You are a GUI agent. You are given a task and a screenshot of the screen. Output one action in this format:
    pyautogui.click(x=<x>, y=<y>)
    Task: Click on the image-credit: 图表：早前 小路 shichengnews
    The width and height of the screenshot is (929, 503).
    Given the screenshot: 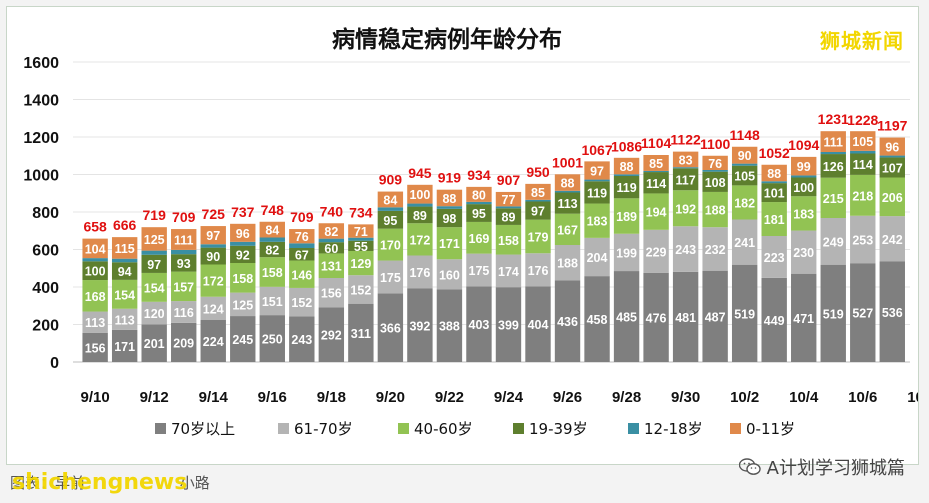 What is the action you would take?
    pyautogui.click(x=110, y=482)
    